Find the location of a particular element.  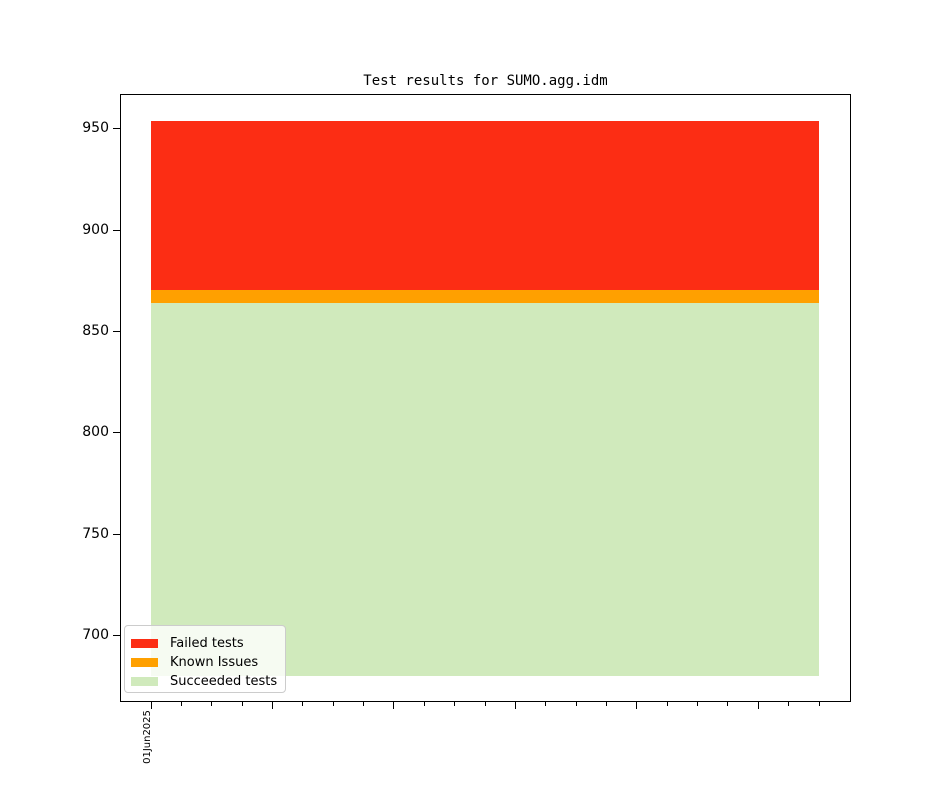

y-tick-label: 950 is located at coordinates (95, 128).